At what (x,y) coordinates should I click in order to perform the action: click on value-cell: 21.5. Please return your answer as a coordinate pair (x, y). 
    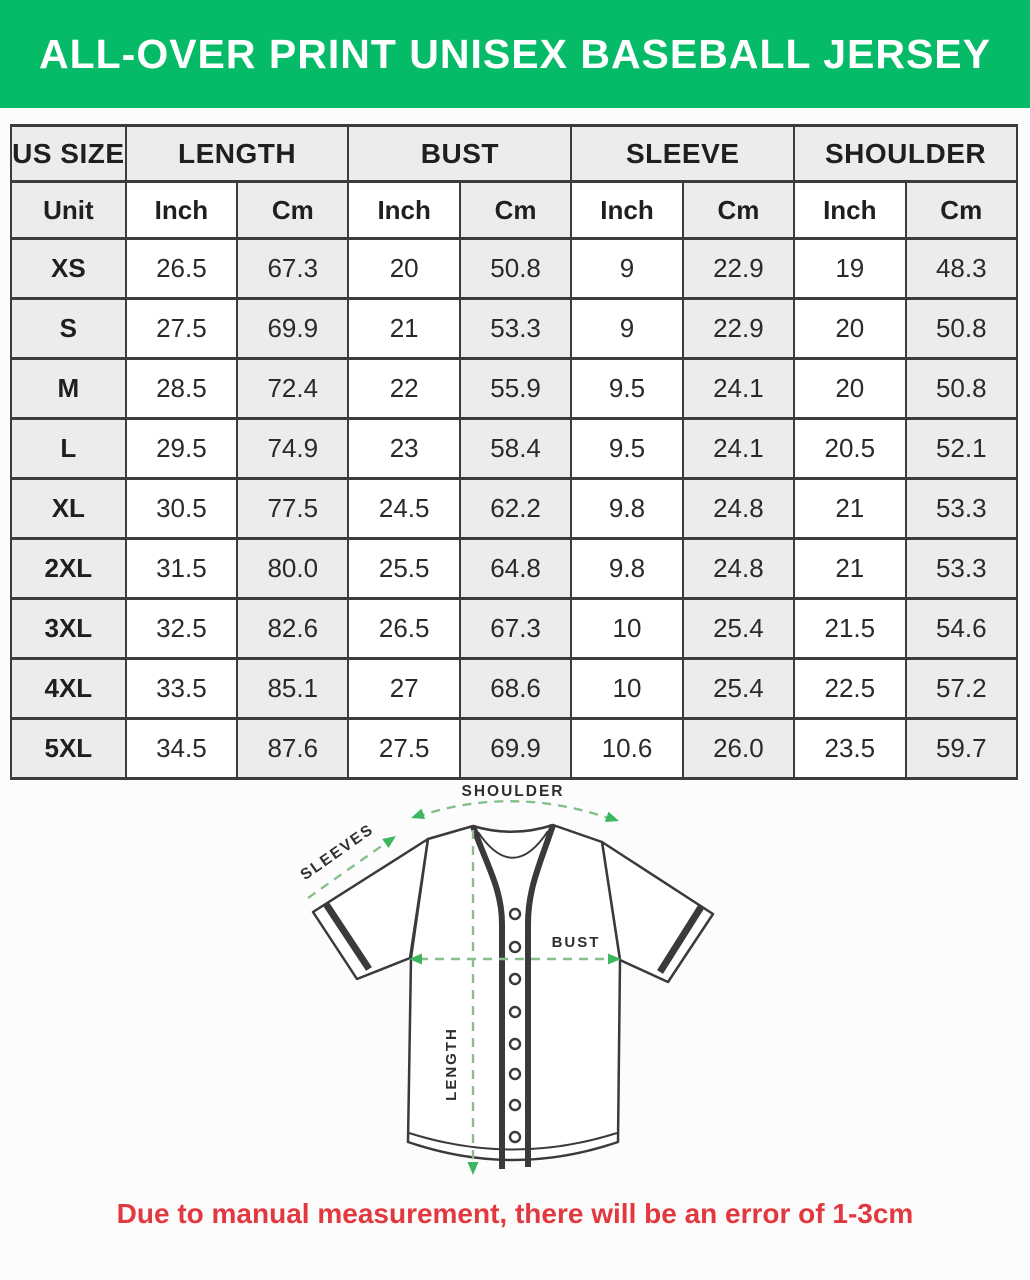
    Looking at the image, I should click on (850, 628).